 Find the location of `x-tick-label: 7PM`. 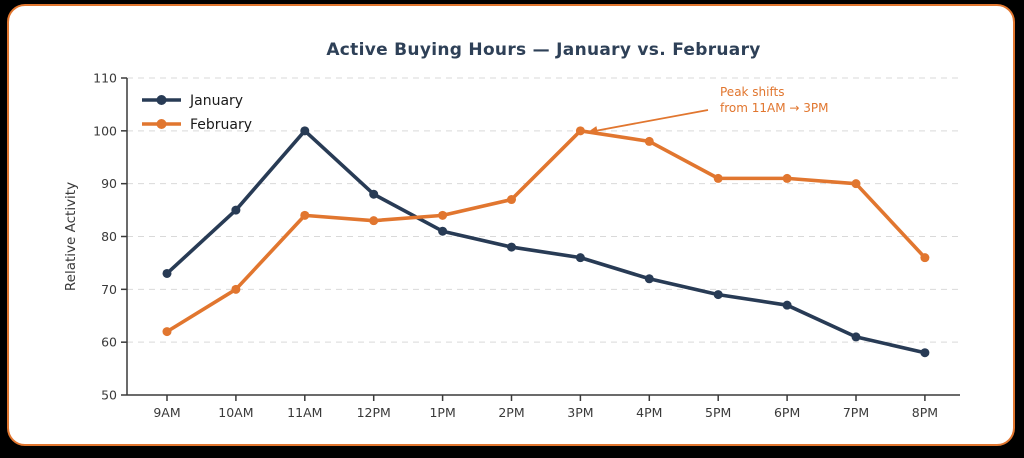

x-tick-label: 7PM is located at coordinates (856, 412).